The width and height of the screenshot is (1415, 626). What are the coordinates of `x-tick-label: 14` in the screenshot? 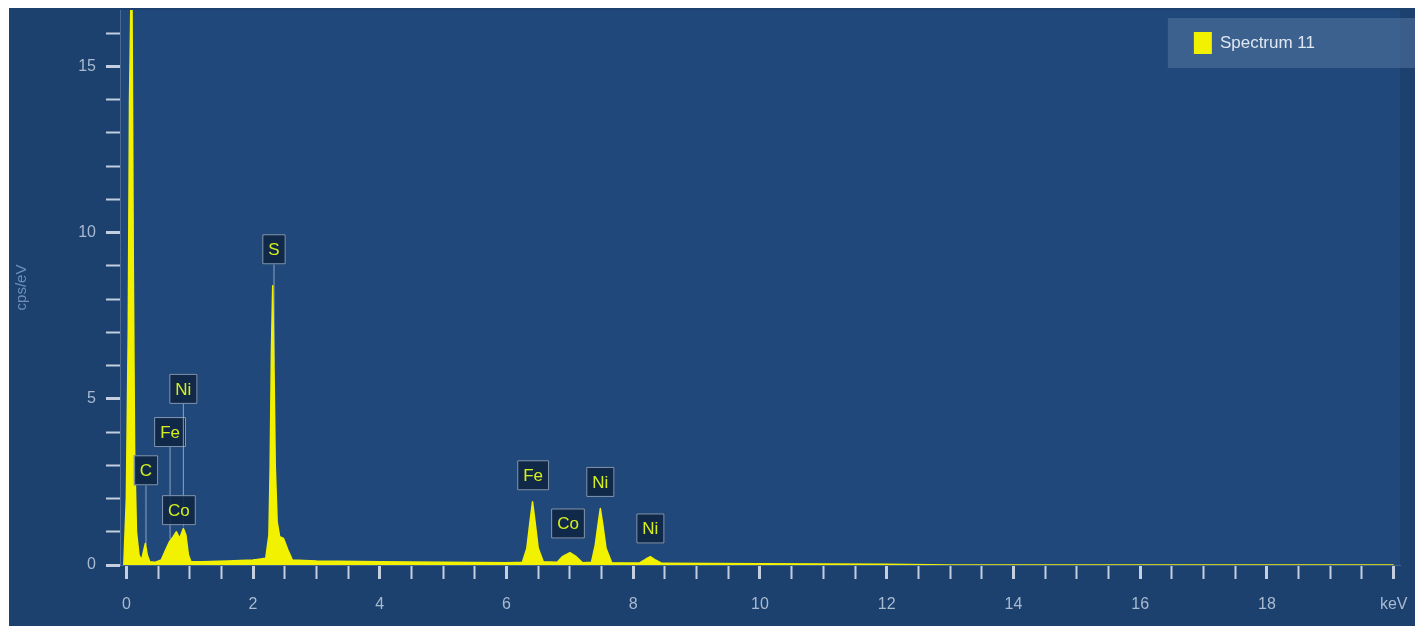 It's located at (1013, 604).